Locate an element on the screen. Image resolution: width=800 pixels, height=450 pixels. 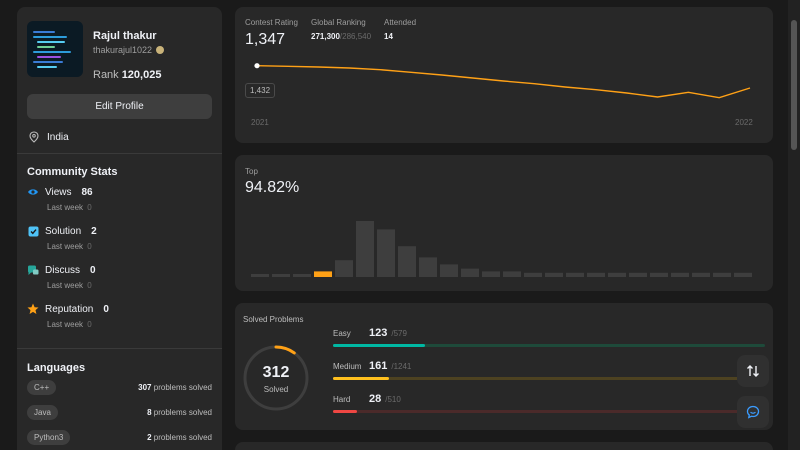
location: India is located at coordinates (49, 137).